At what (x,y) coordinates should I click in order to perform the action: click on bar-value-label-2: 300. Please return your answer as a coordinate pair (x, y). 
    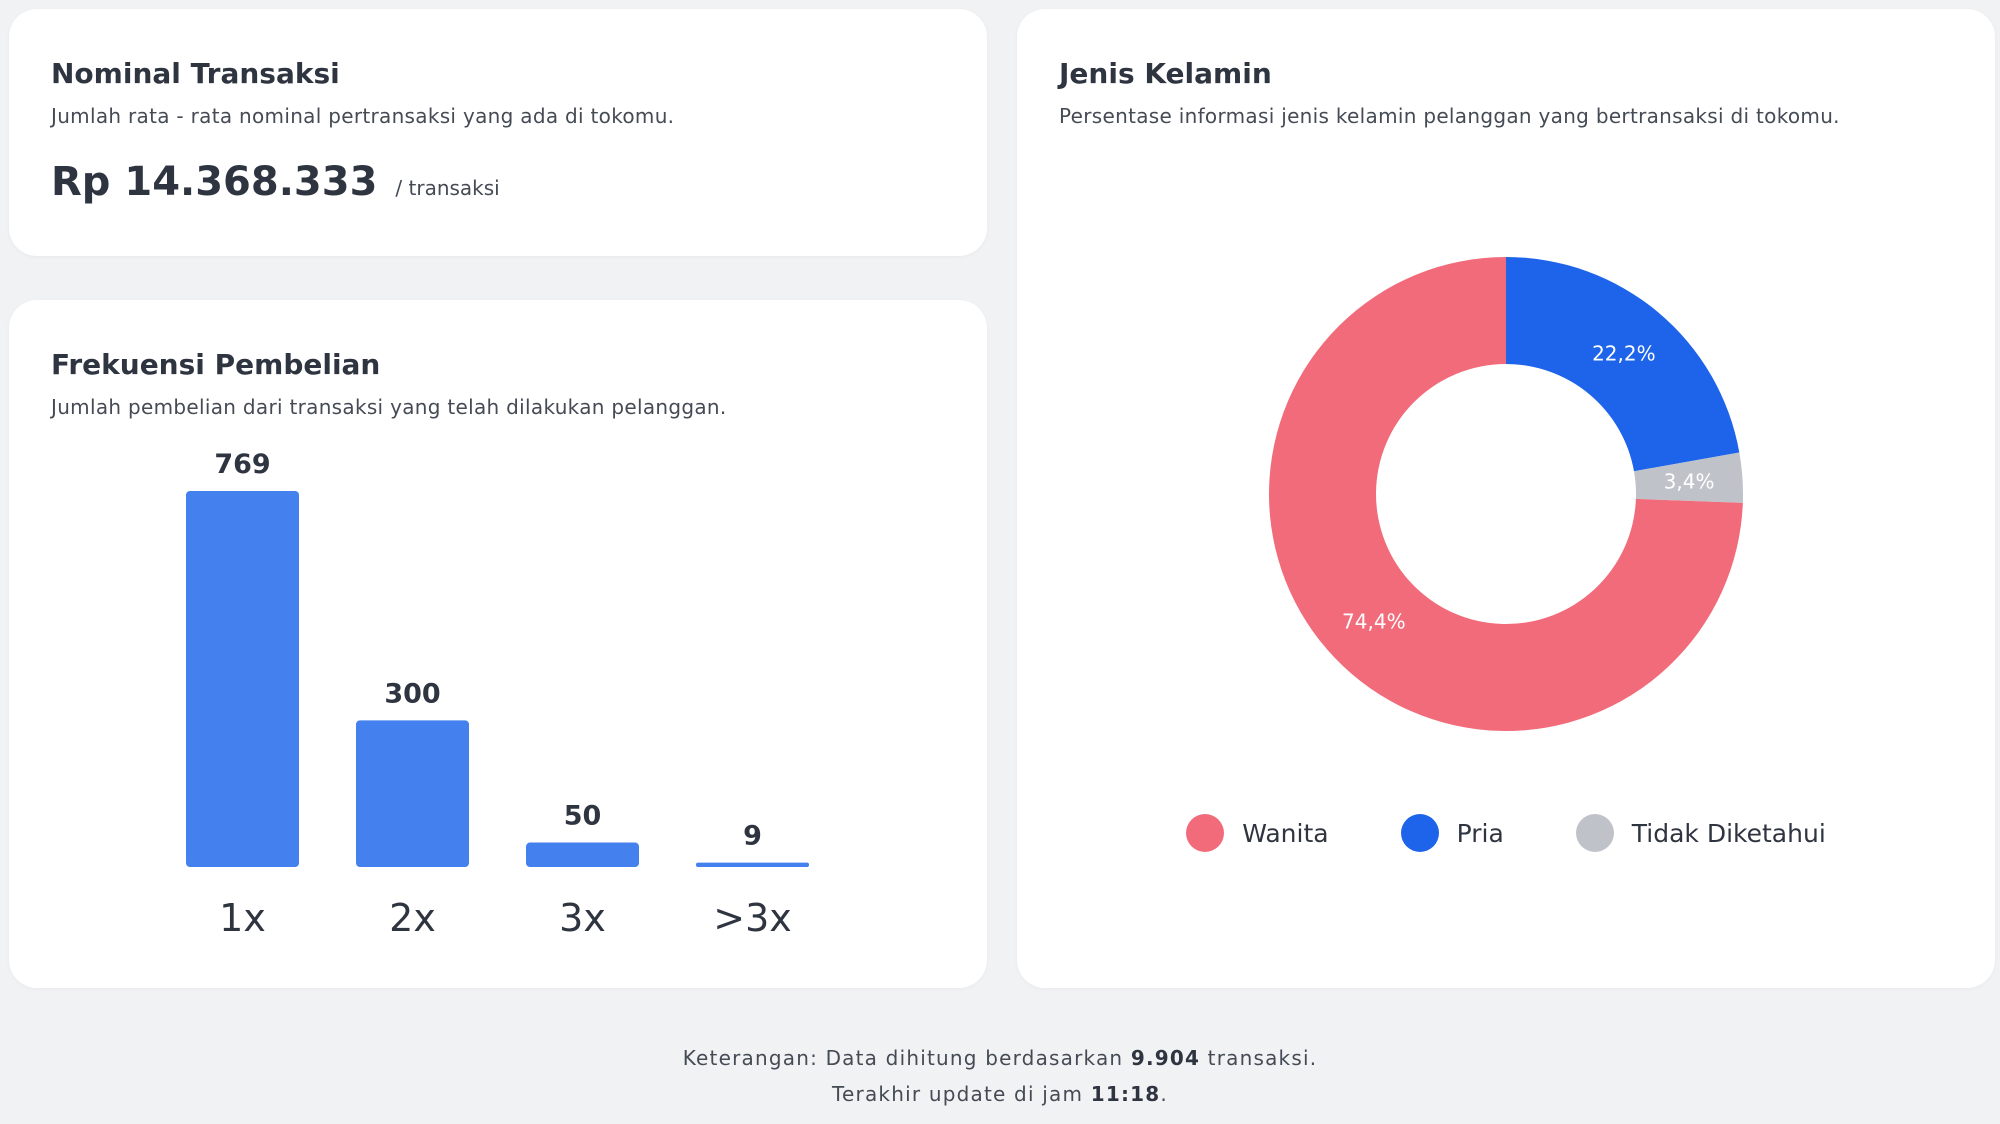
    Looking at the image, I should click on (412, 693).